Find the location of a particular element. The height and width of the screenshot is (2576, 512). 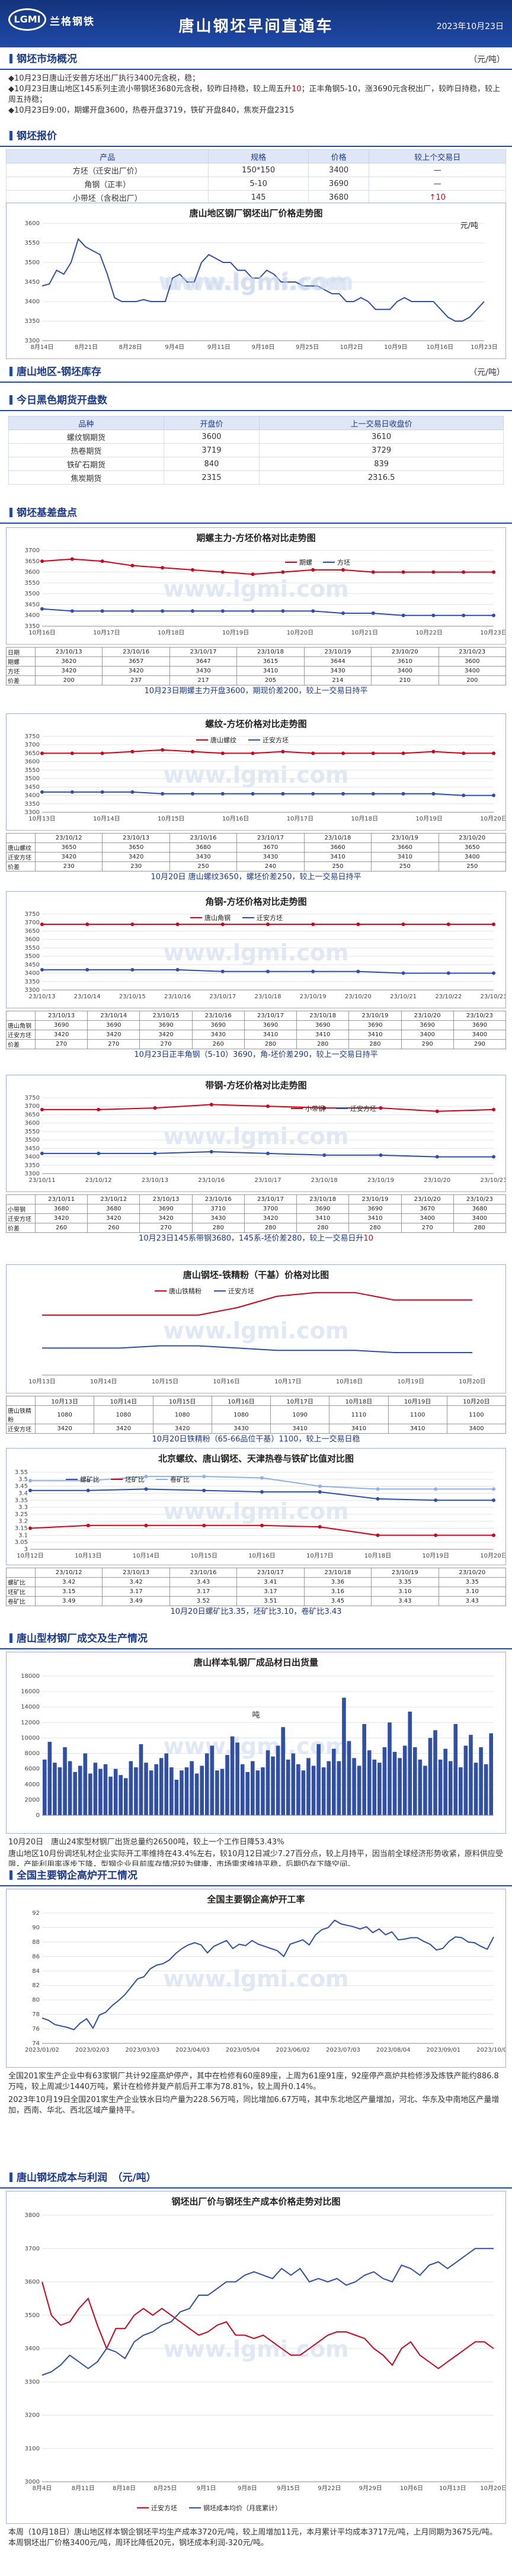

table-cell: 3.41 is located at coordinates (270, 1582).